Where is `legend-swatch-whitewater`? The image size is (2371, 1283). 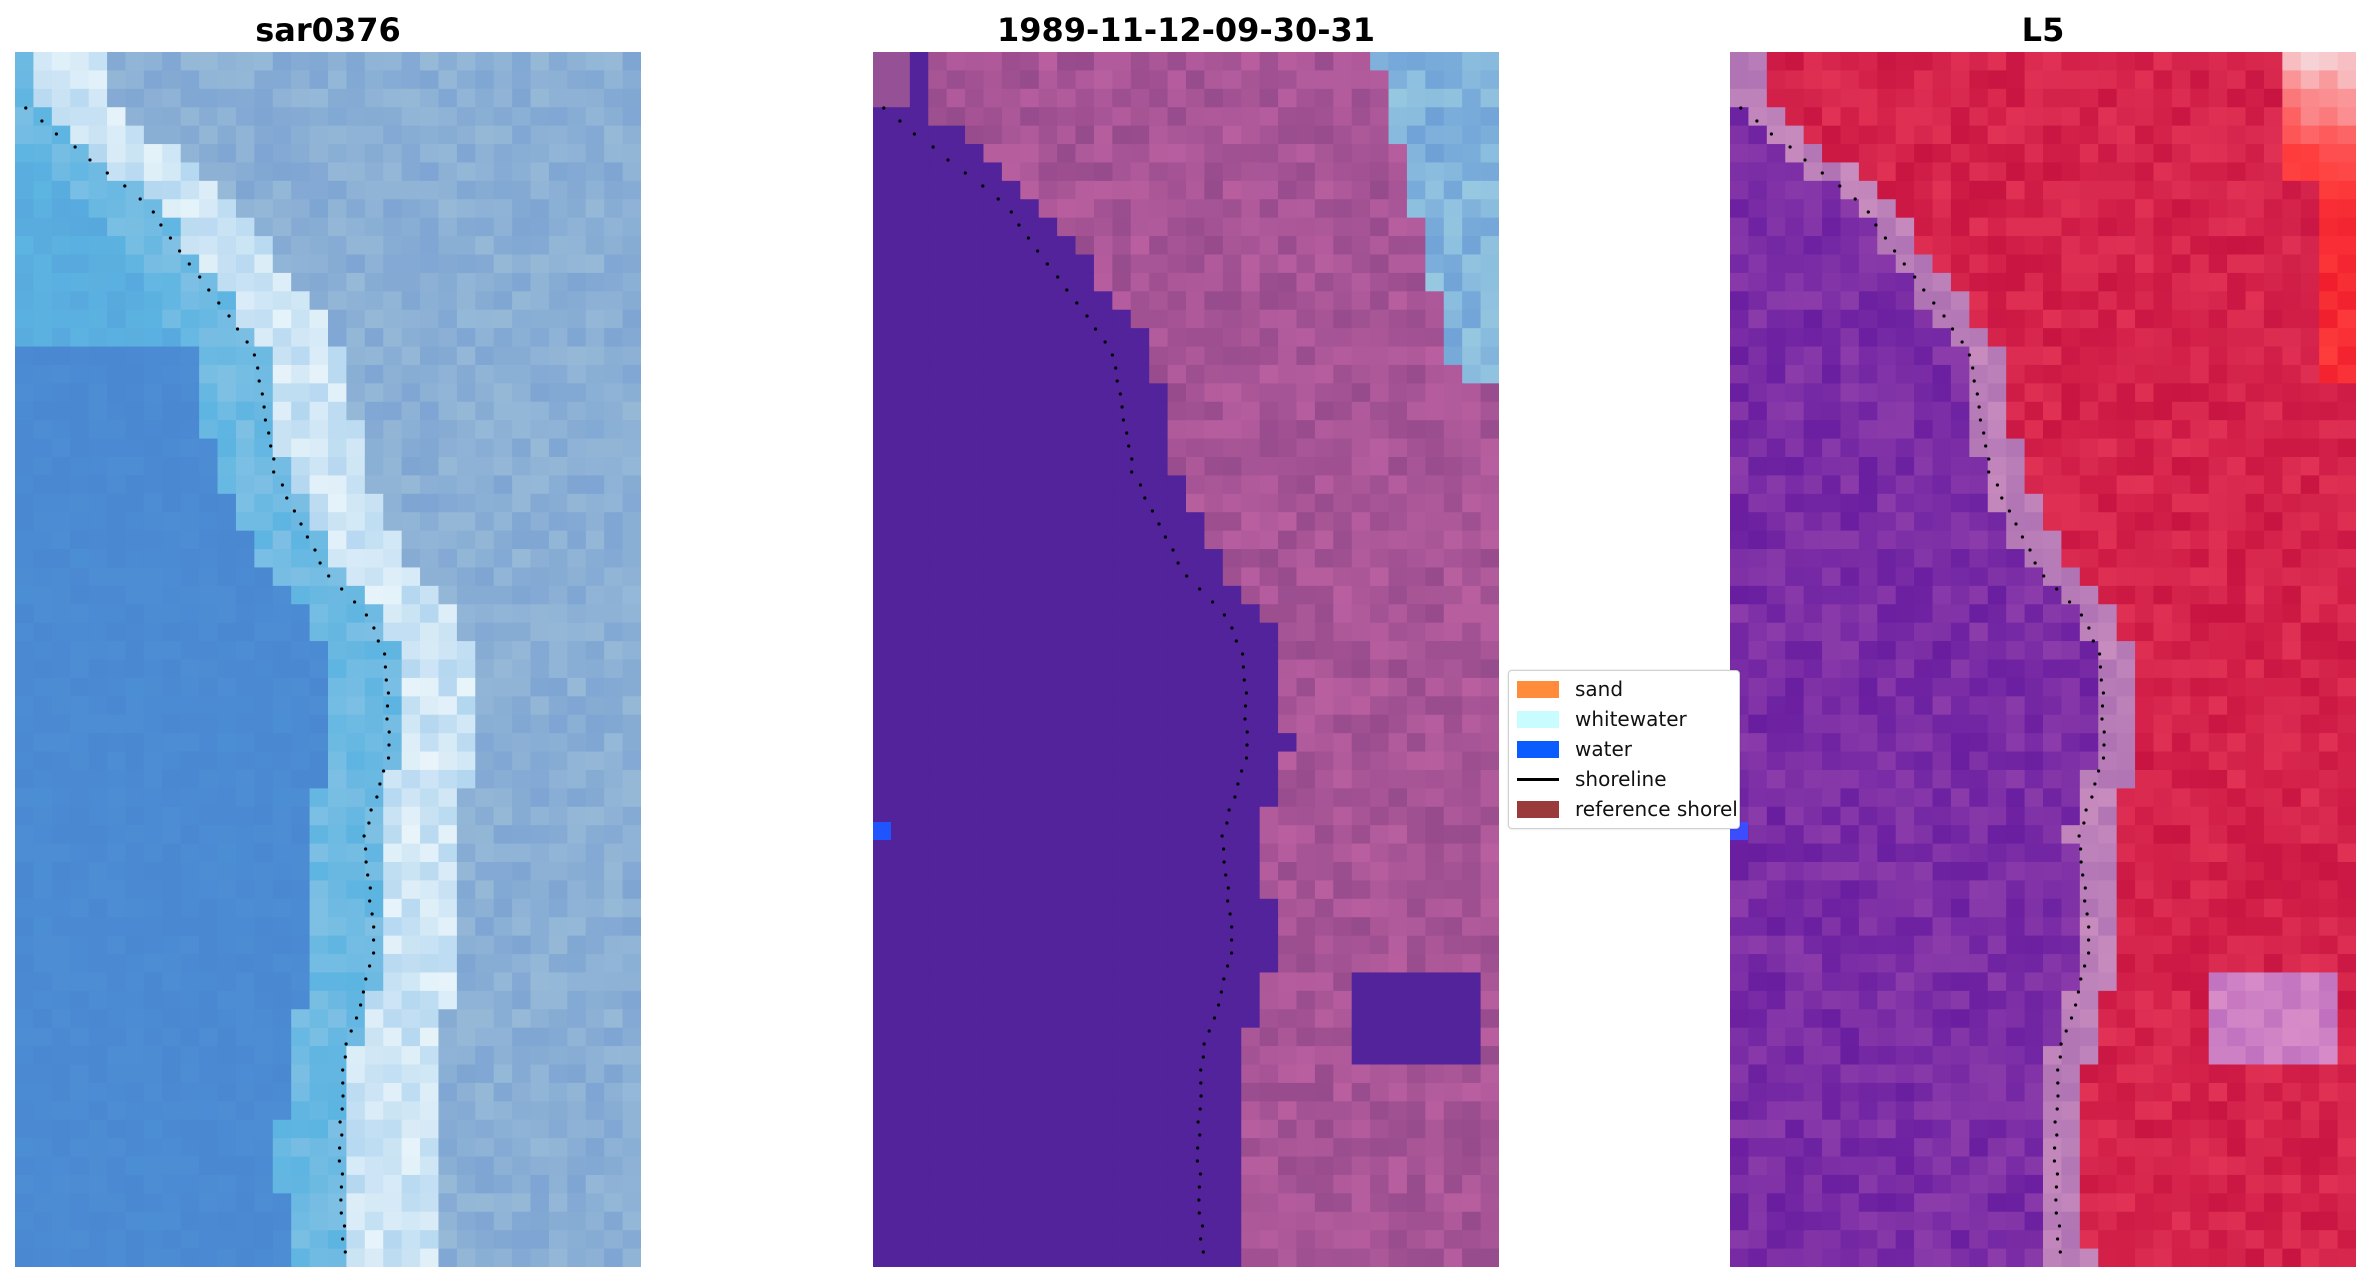
legend-swatch-whitewater is located at coordinates (1538, 719).